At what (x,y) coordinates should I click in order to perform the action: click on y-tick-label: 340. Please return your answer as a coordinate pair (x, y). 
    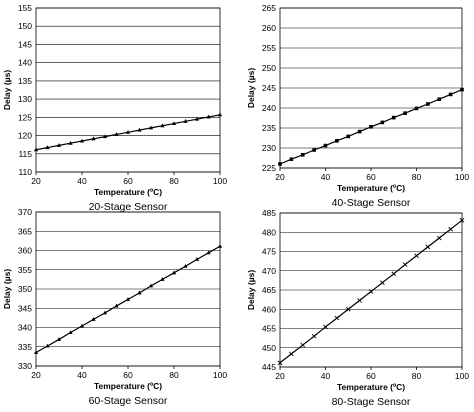
    Looking at the image, I should click on (25, 328).